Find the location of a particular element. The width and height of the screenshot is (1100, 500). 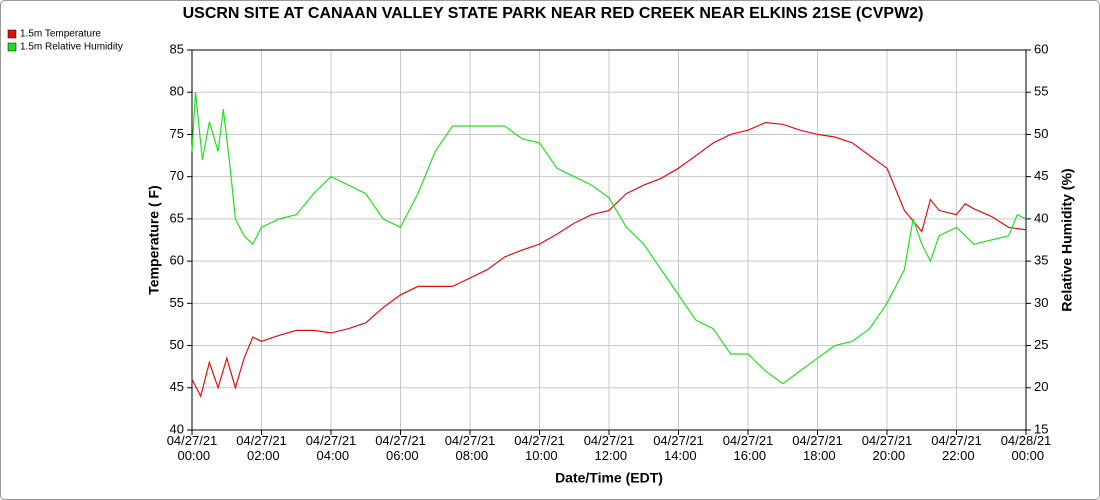

x-tick-label: 04/27/21 16:00 is located at coordinates (748, 448).